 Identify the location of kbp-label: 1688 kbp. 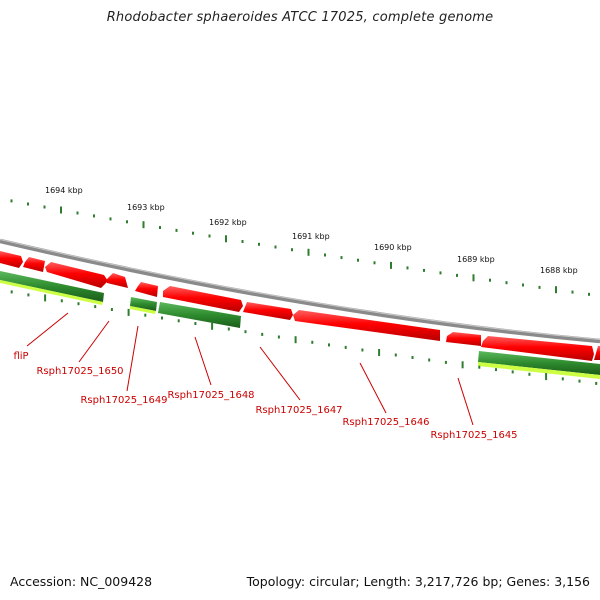
(559, 270).